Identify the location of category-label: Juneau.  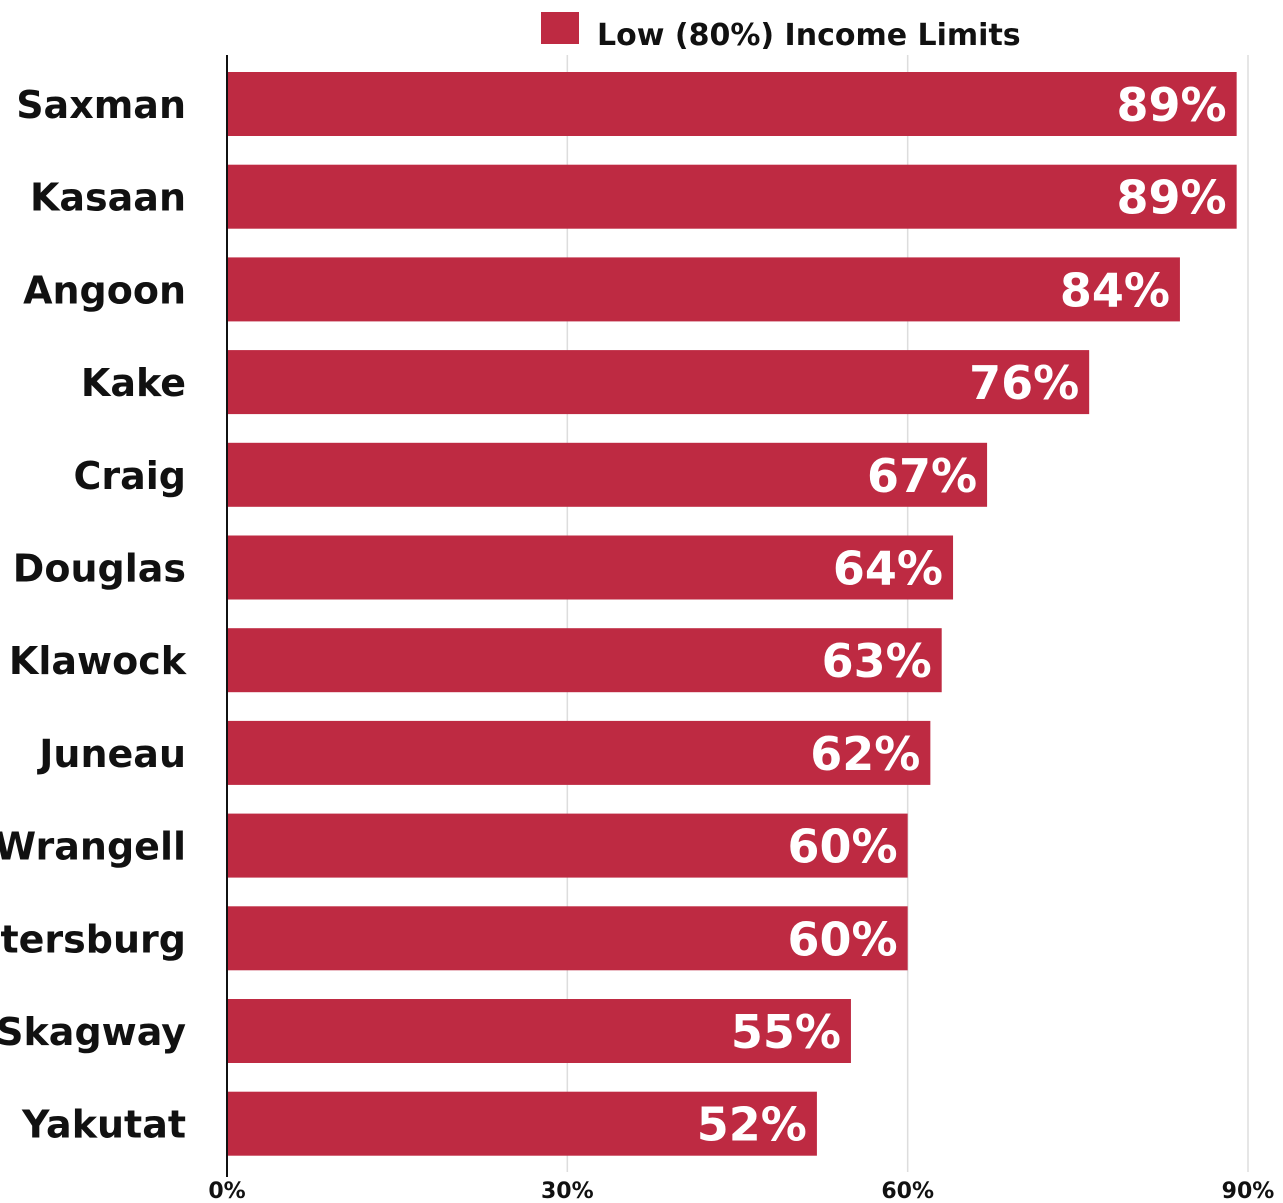
(111, 754).